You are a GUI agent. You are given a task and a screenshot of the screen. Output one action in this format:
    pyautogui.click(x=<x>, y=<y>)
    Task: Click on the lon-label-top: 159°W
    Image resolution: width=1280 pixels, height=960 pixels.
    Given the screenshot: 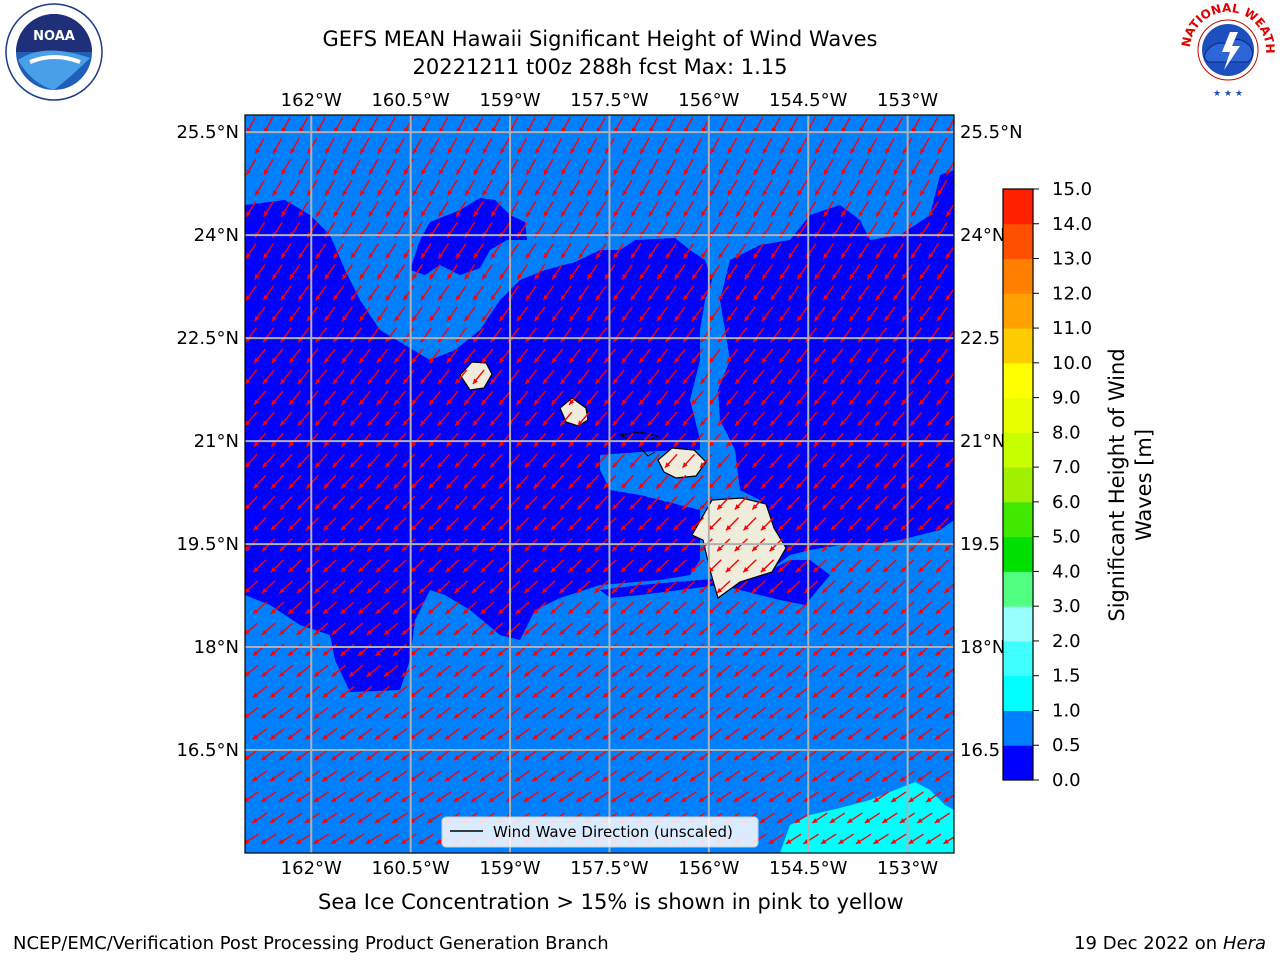 What is the action you would take?
    pyautogui.click(x=509, y=100)
    